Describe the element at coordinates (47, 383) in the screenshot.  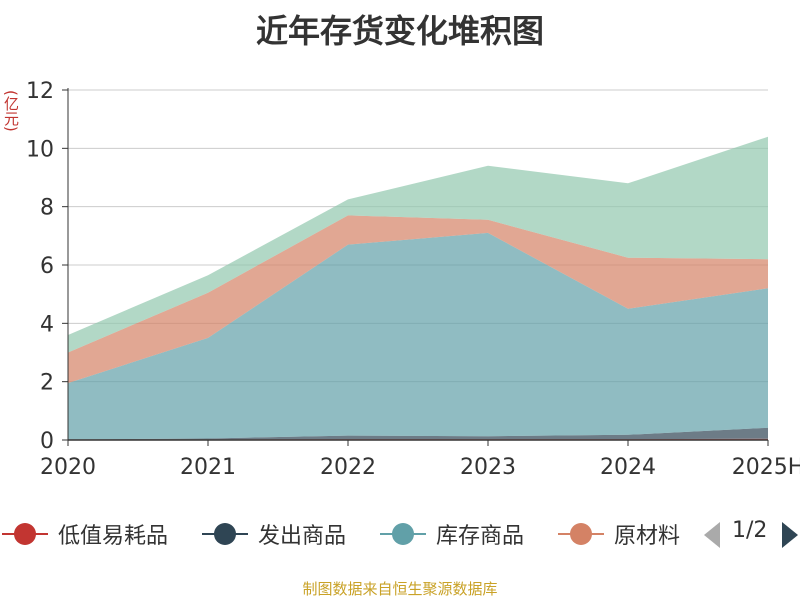
I see `y-tick-label: 2` at that location.